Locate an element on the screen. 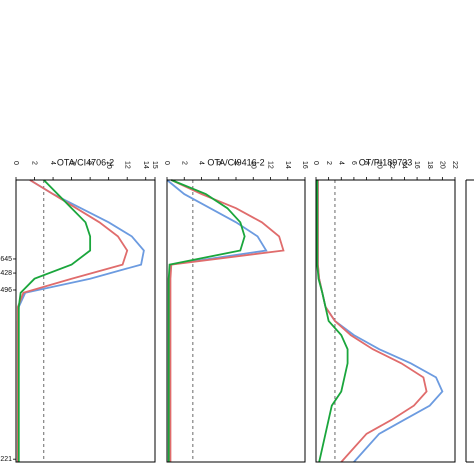 This screenshot has width=474, height=474. x-tick-label: 18 is located at coordinates (429, 165).